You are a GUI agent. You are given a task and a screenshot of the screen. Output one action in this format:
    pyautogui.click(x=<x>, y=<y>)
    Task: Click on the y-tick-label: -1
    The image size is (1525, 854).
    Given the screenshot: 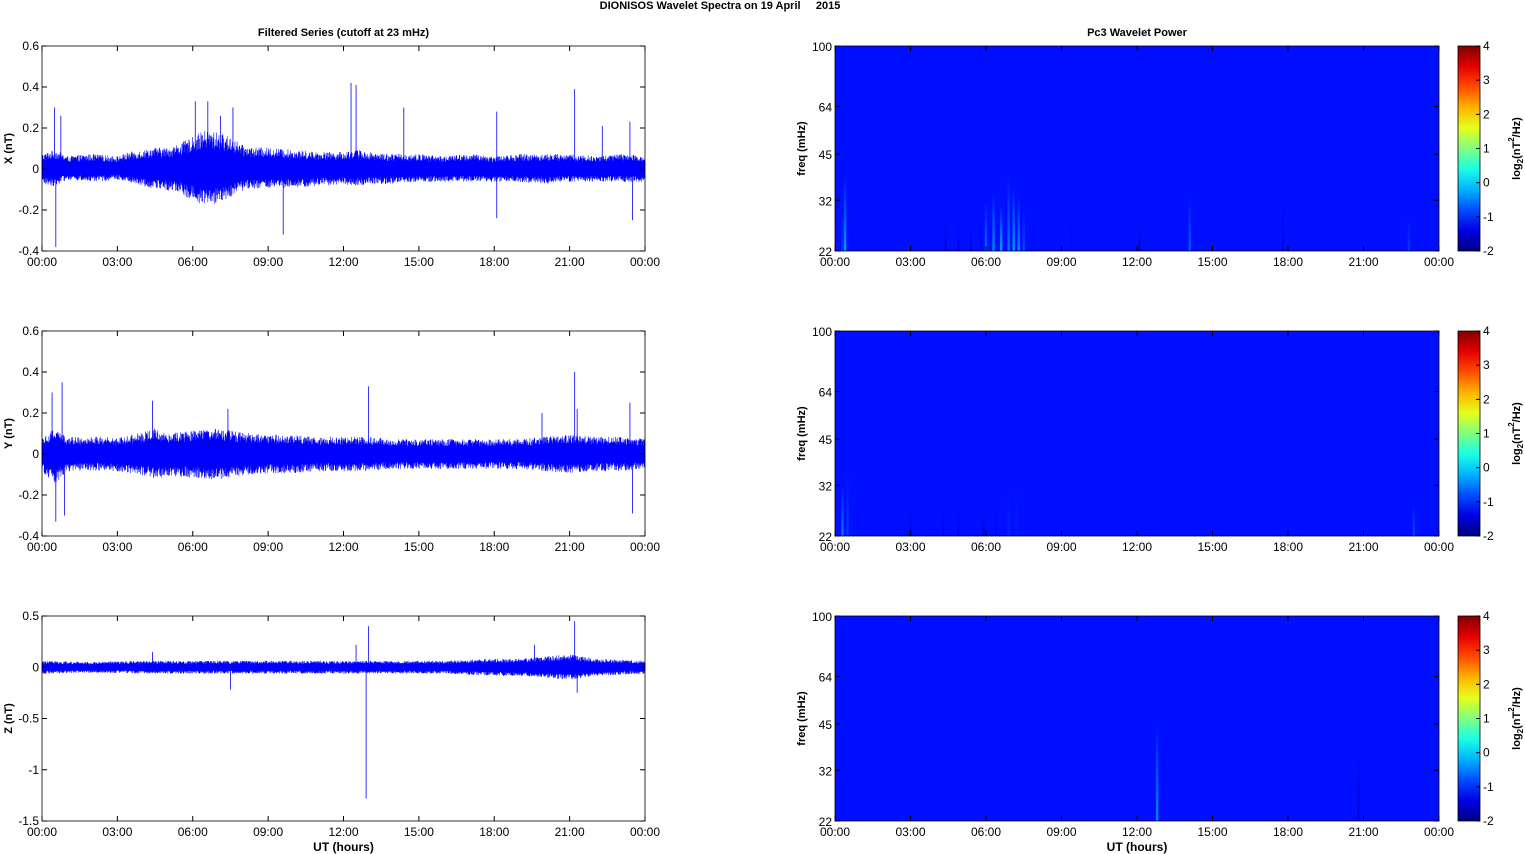 What is the action you would take?
    pyautogui.click(x=33, y=770)
    